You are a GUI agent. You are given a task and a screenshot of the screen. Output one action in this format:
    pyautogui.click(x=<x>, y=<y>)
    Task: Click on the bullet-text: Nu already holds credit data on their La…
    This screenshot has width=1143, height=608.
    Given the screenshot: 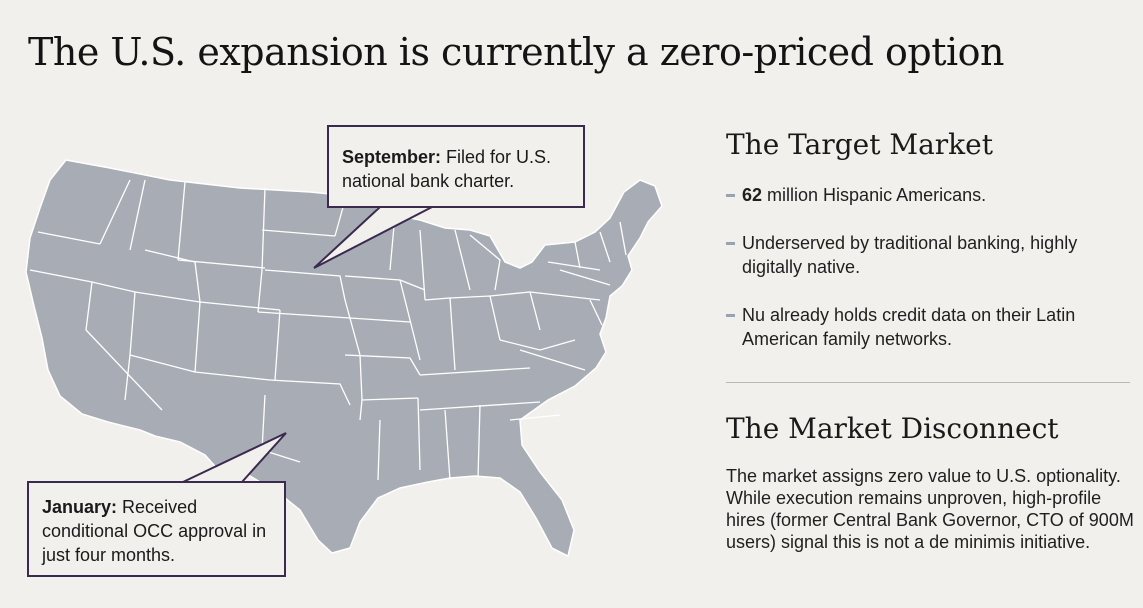 What is the action you would take?
    pyautogui.click(x=909, y=327)
    